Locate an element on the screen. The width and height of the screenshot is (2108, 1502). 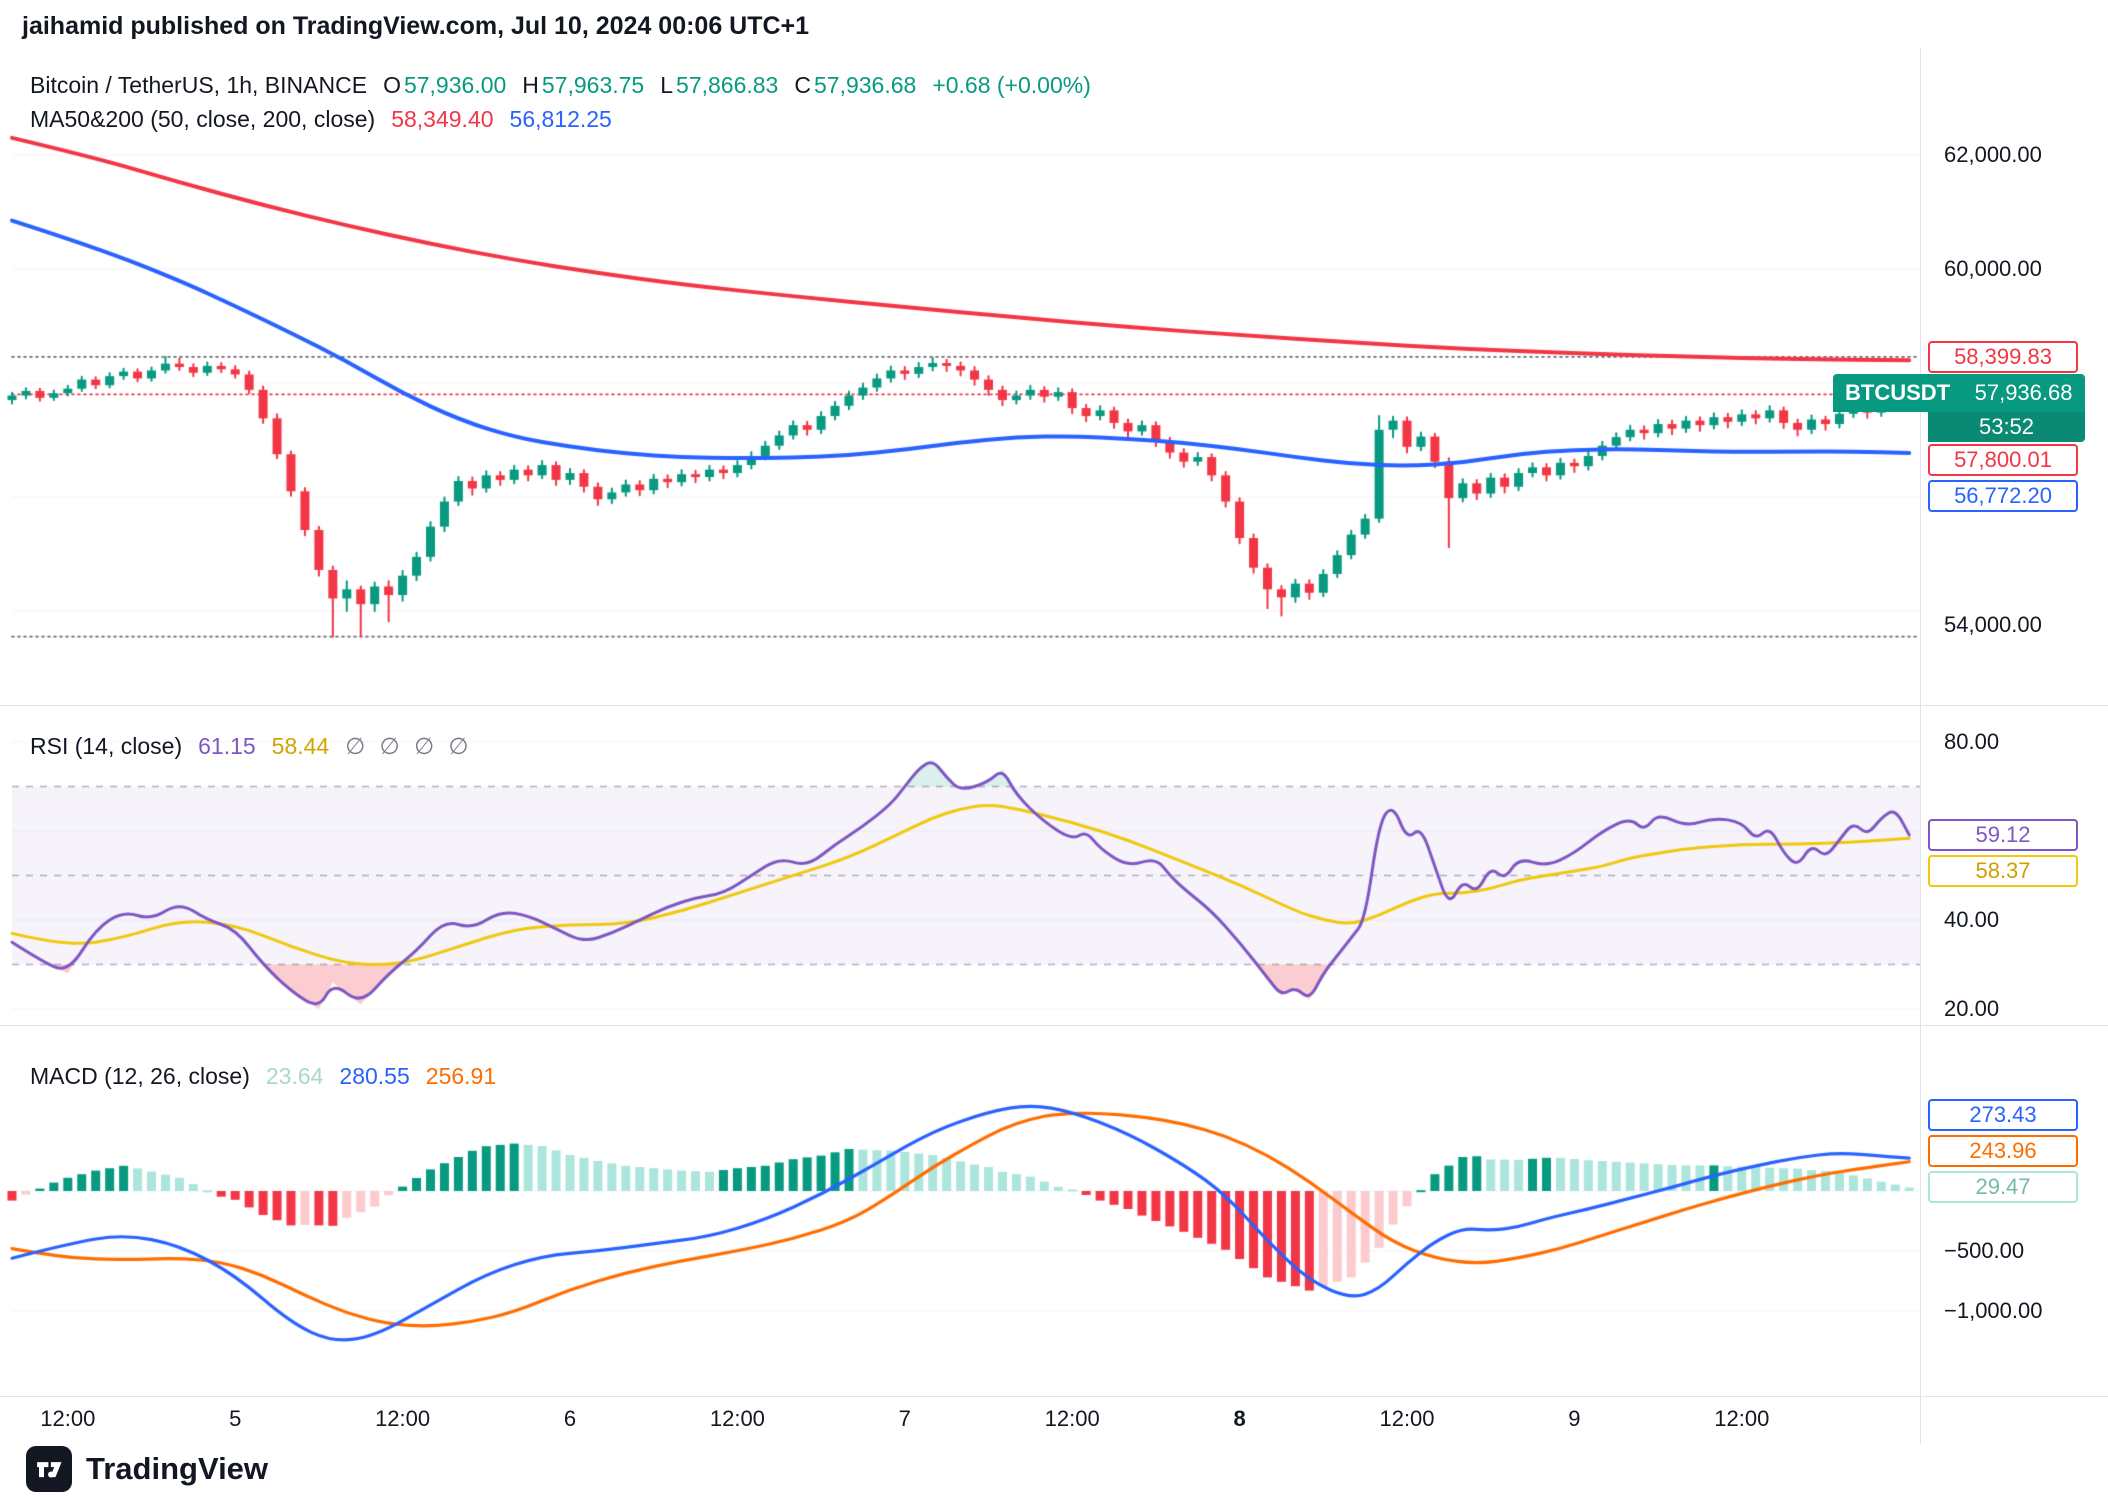
rsi-empty-values: ∅ ∅ ∅ ∅ is located at coordinates (409, 746).